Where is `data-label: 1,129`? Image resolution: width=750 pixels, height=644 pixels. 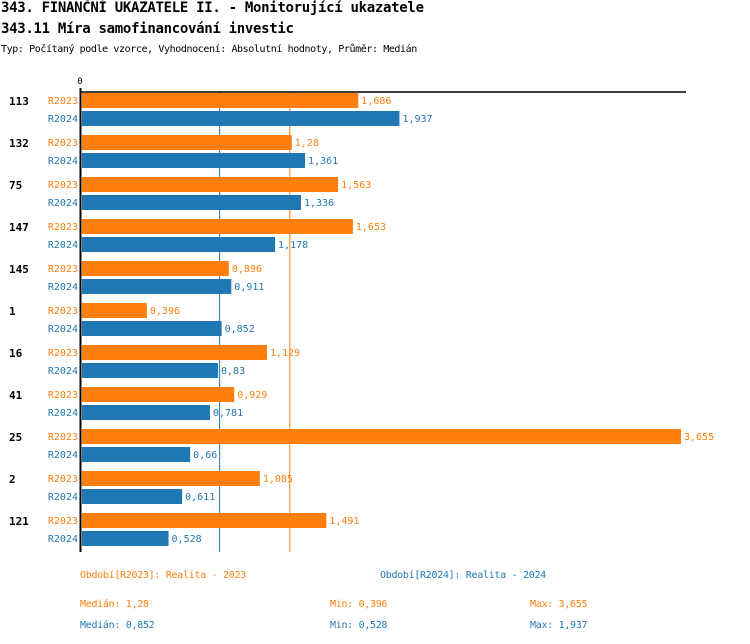 data-label: 1,129 is located at coordinates (285, 353).